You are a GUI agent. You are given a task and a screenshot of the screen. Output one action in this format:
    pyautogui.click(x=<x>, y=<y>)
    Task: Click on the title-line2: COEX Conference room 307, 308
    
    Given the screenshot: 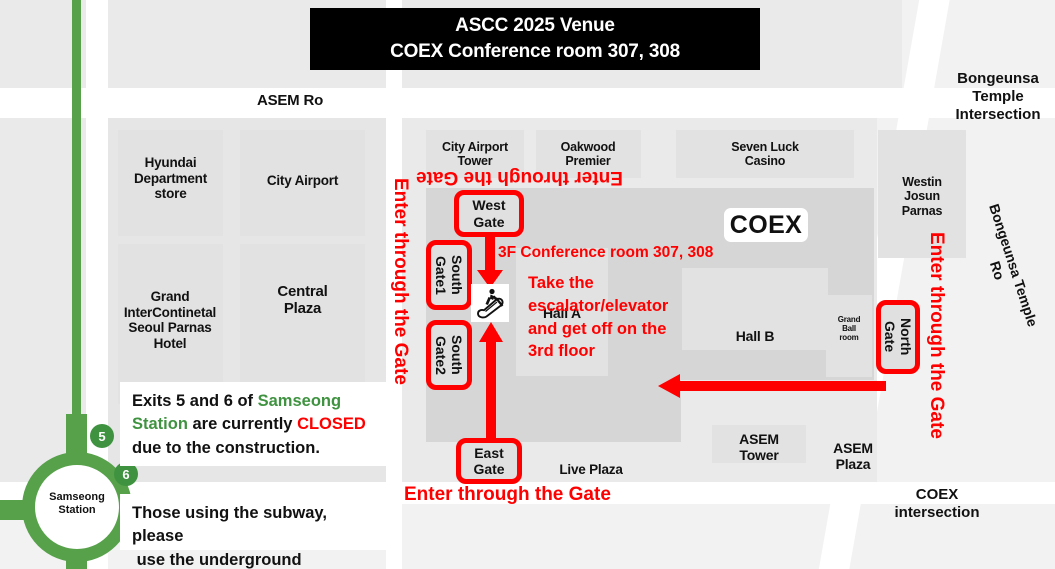 What is the action you would take?
    pyautogui.click(x=535, y=51)
    